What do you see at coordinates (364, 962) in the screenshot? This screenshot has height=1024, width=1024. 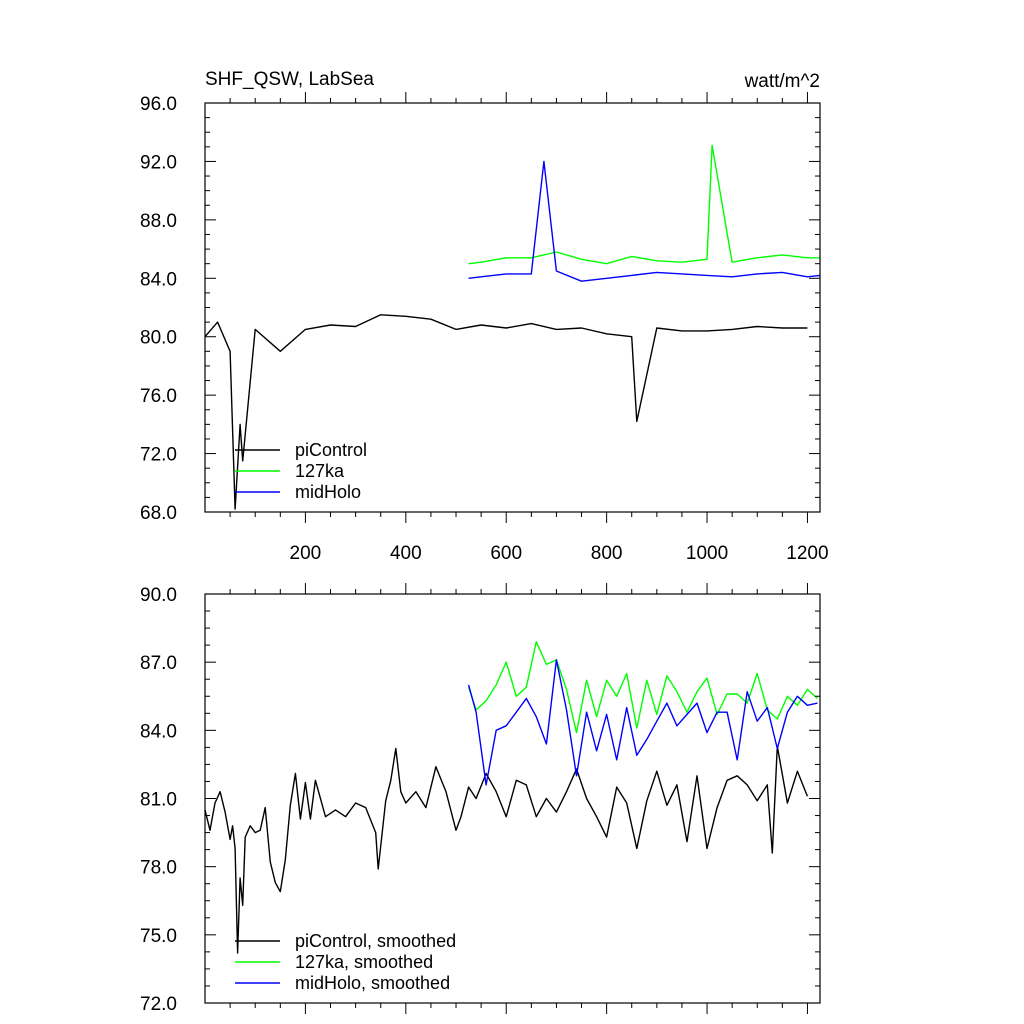 I see `legend-label: 127ka, smoothed` at bounding box center [364, 962].